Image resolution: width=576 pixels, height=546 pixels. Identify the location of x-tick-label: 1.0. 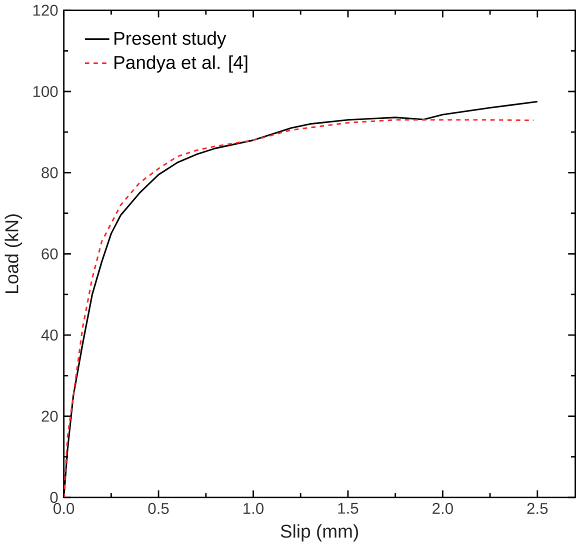
(254, 508).